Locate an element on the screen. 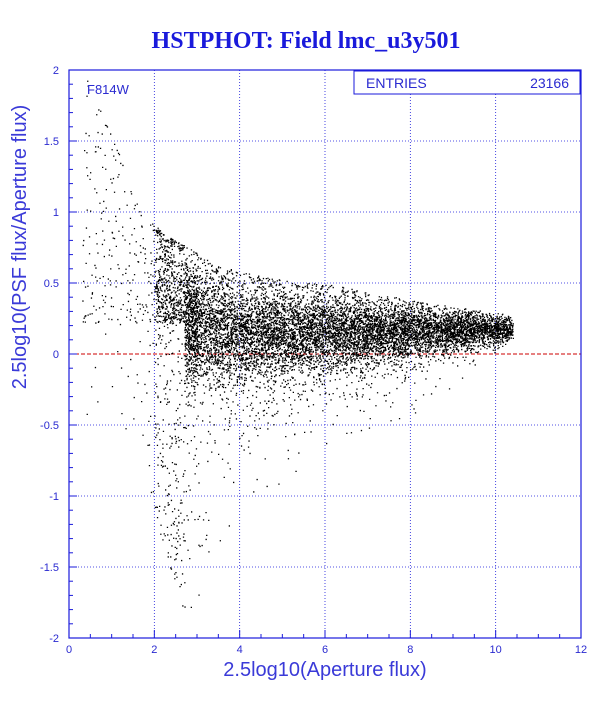 The height and width of the screenshot is (709, 612). x-tick-label: 10 is located at coordinates (496, 650).